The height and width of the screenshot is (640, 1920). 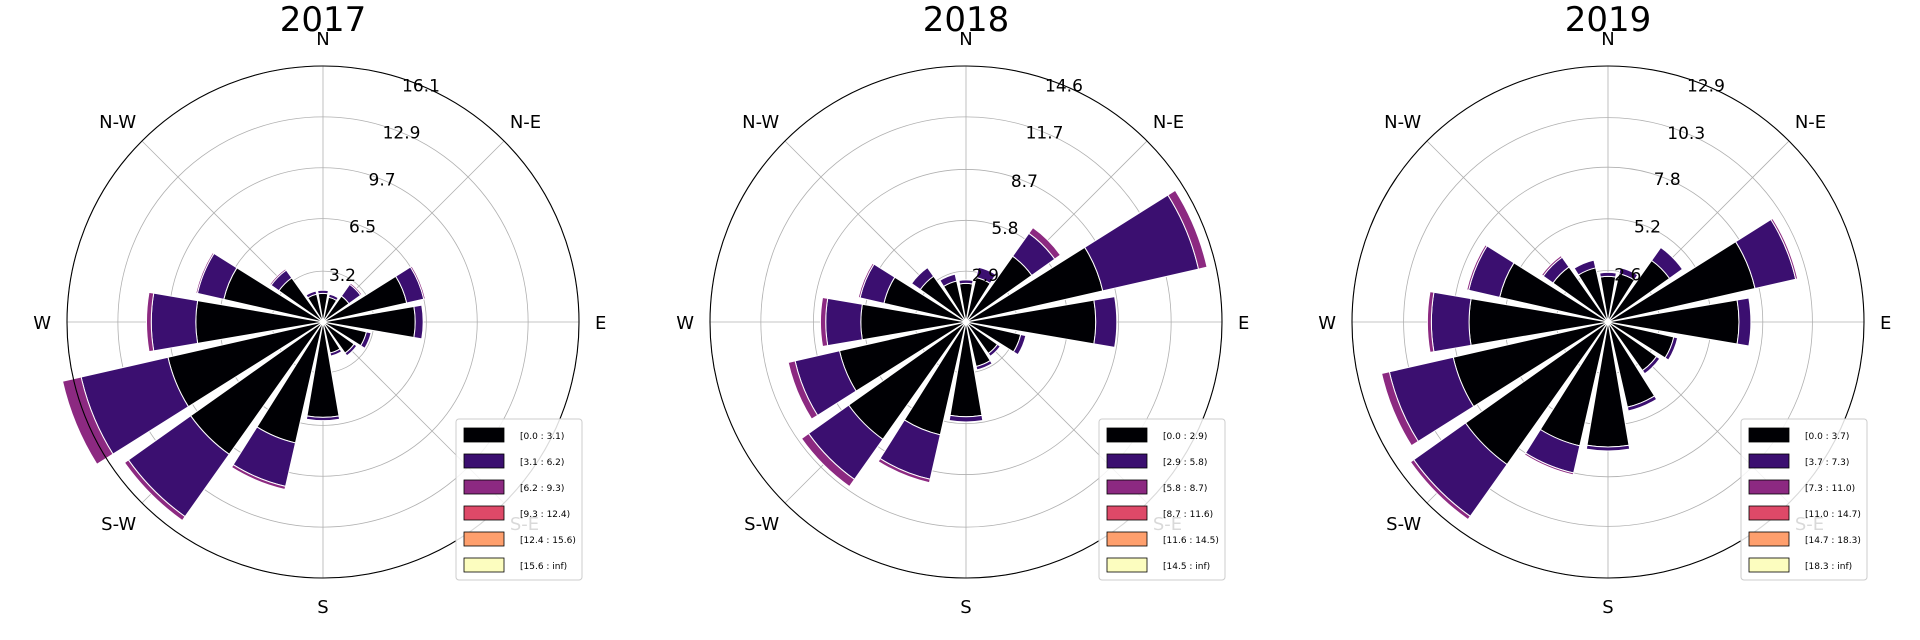 I want to click on ring-label: 14.6, so click(x=1064, y=86).